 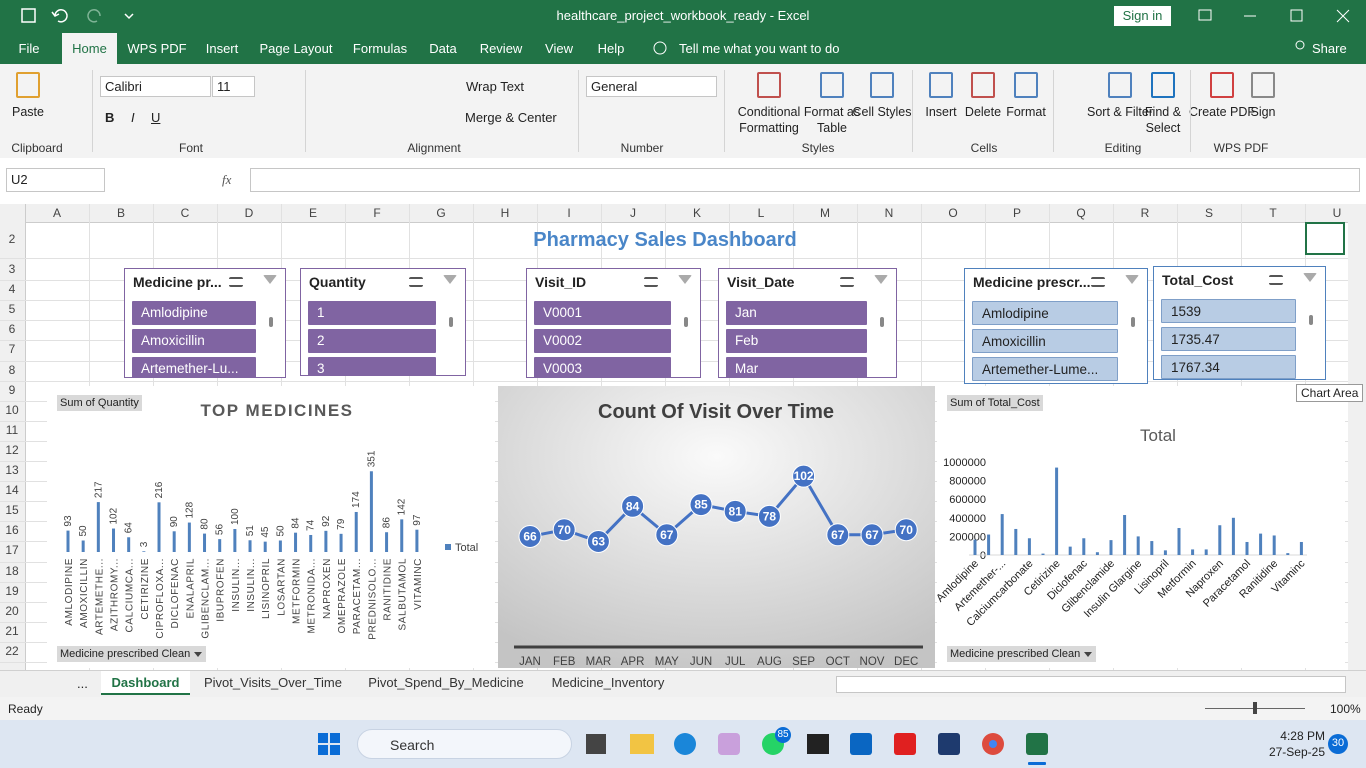 What do you see at coordinates (953, 213) in the screenshot?
I see `column-header: O` at bounding box center [953, 213].